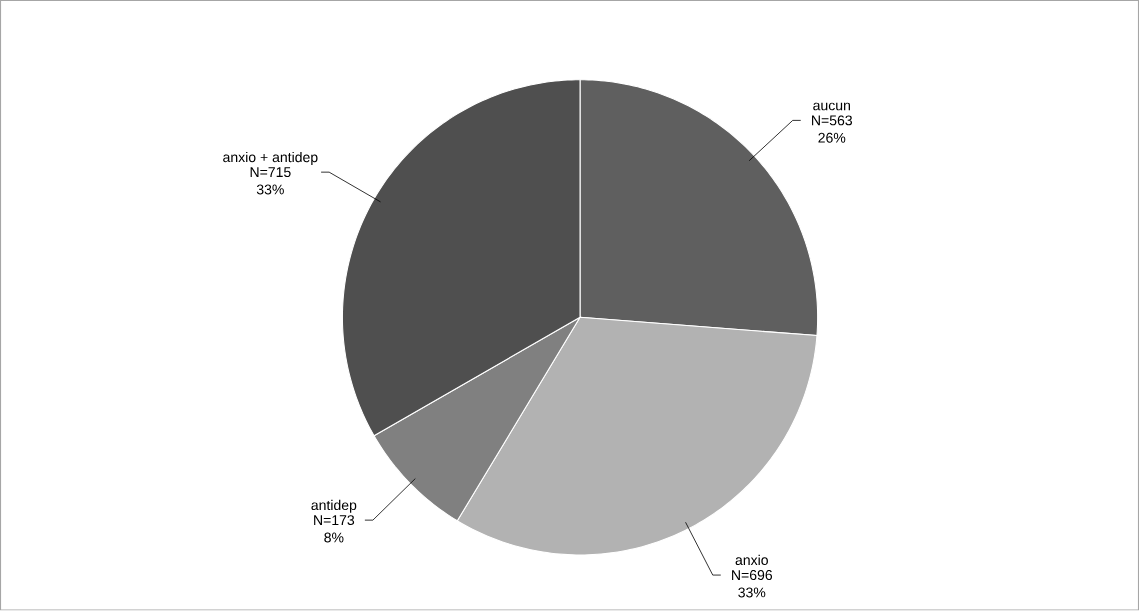 The image size is (1139, 611). Describe the element at coordinates (831, 106) in the screenshot. I see `slice-label: aucun` at that location.